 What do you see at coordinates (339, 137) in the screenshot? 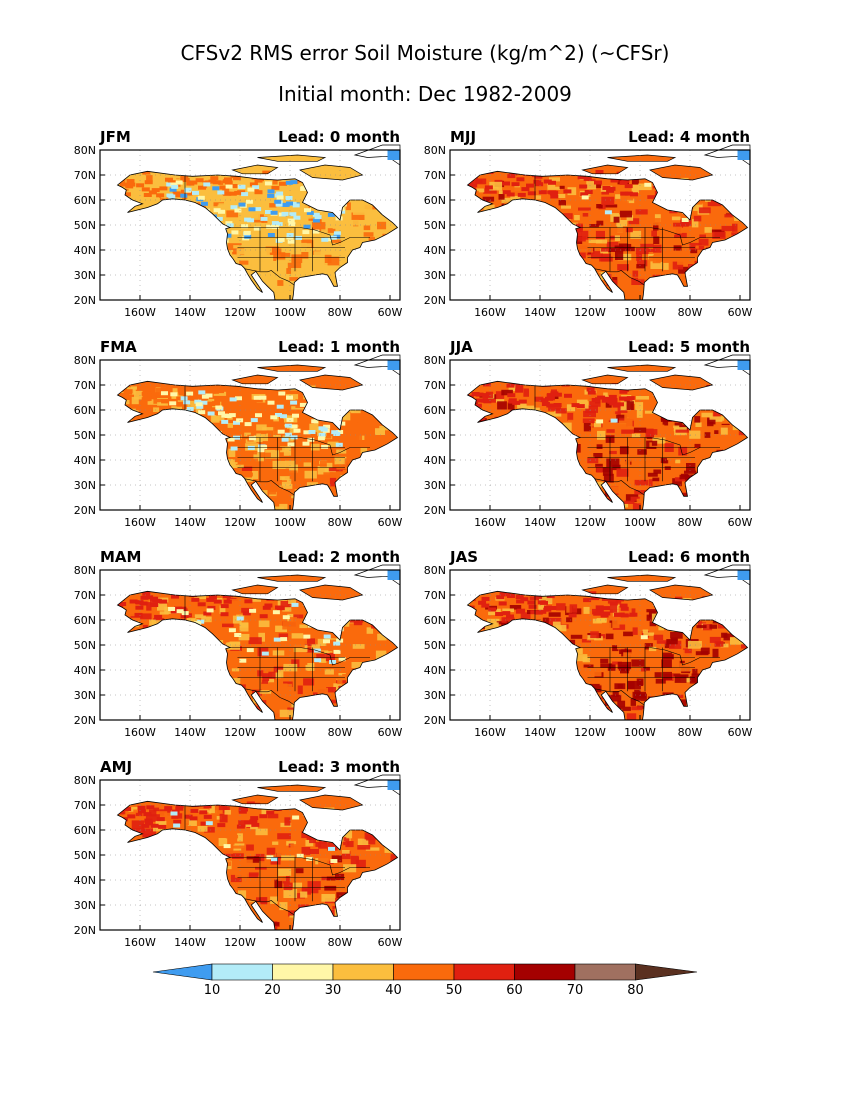
I see `panel-lead-label: Lead: 0 month` at bounding box center [339, 137].